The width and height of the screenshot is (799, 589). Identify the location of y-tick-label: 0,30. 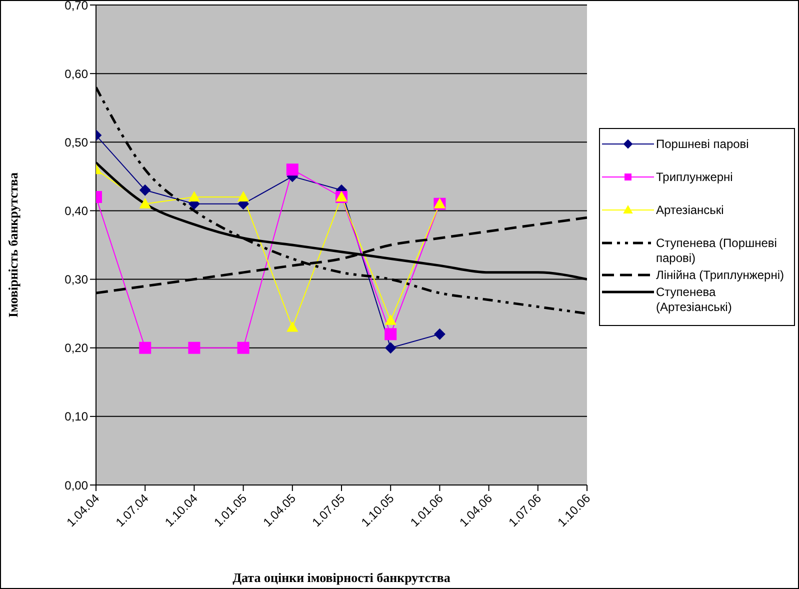
(76, 279).